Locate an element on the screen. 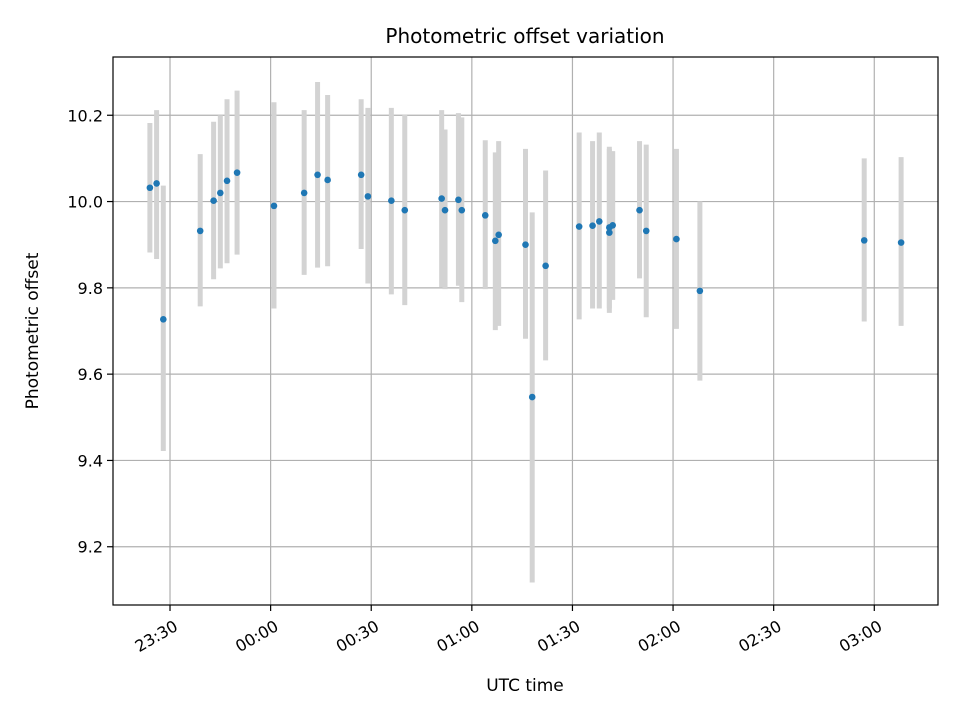 This screenshot has width=960, height=720. chart-title: Photometric offset variation is located at coordinates (524, 36).